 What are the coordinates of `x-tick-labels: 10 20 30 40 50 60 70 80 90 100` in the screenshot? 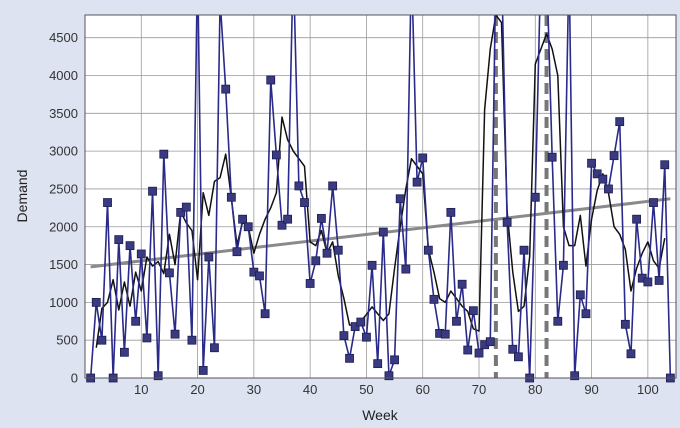 It's located at (396, 389).